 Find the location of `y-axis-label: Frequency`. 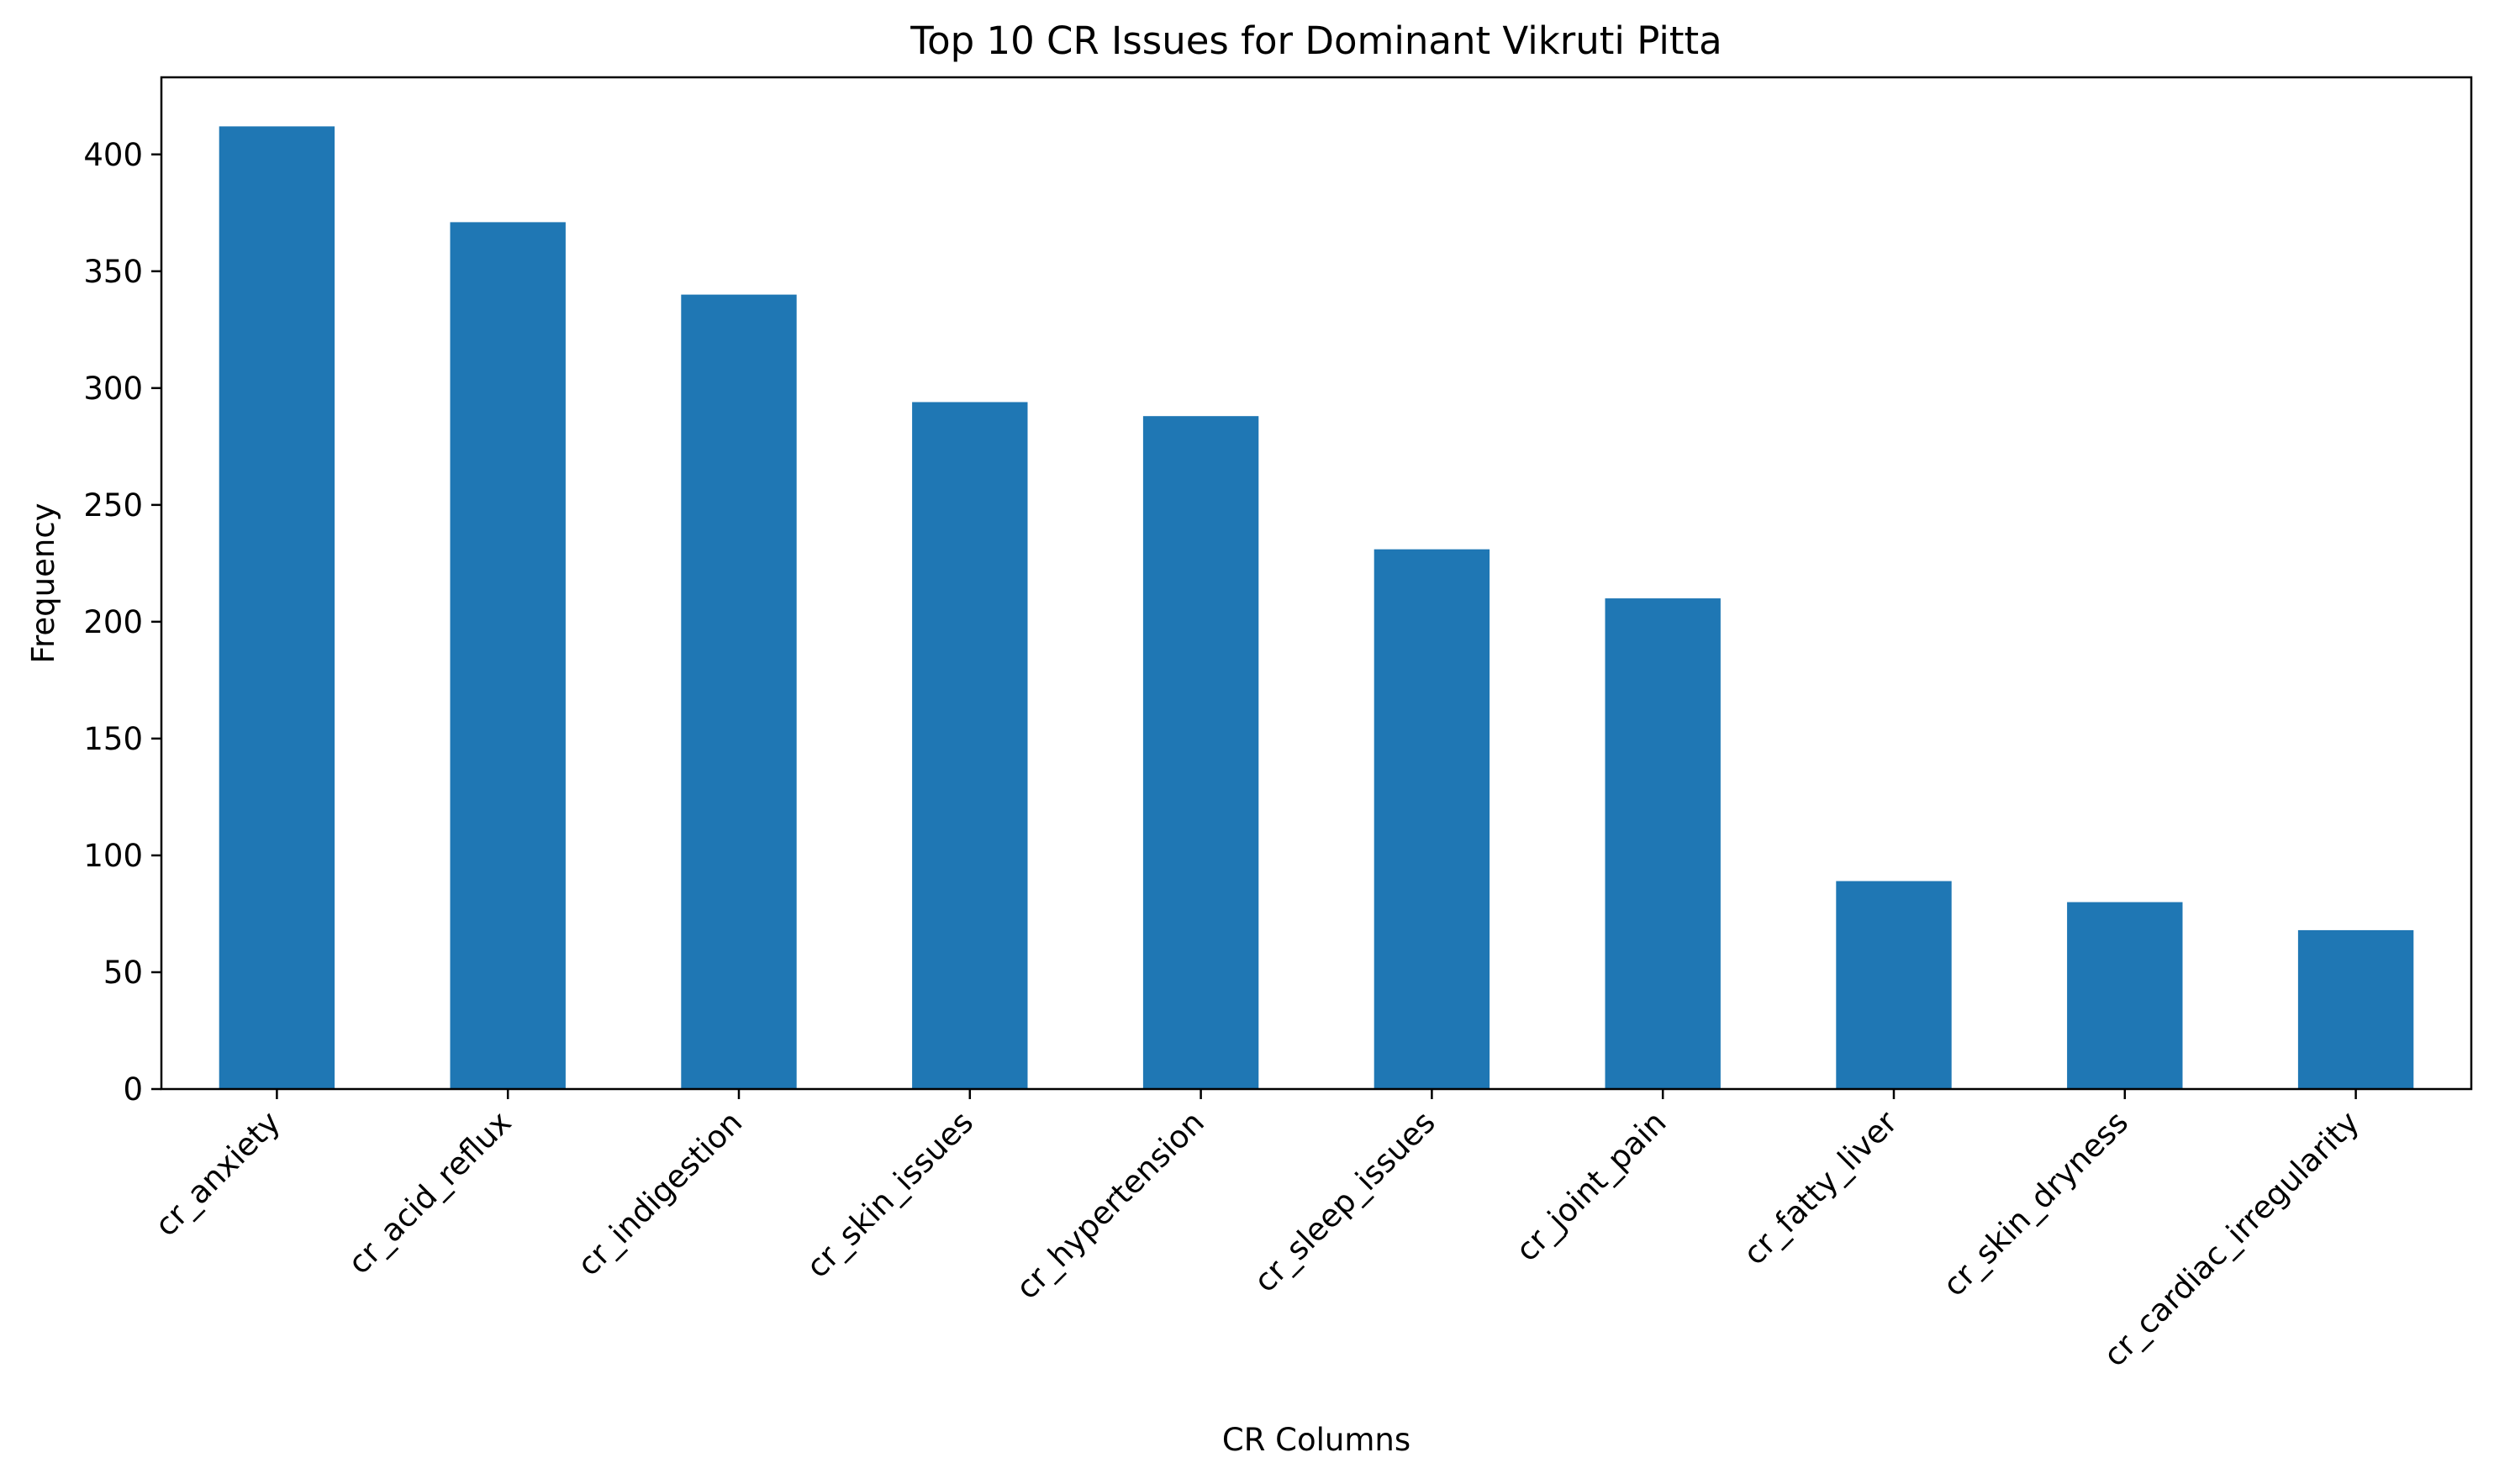

y-axis-label: Frequency is located at coordinates (43, 583).